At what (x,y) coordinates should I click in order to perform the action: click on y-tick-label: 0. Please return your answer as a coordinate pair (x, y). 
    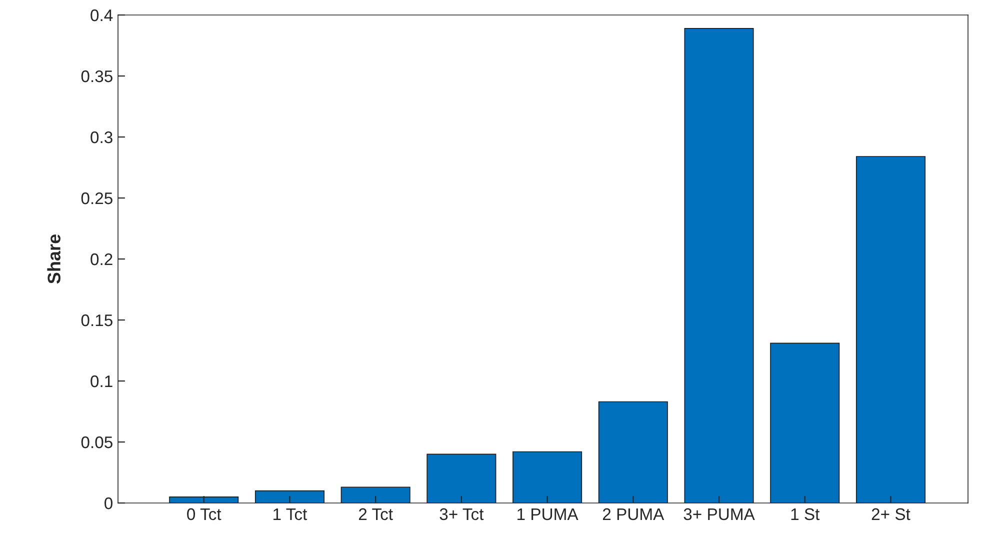
    Looking at the image, I should click on (108, 503).